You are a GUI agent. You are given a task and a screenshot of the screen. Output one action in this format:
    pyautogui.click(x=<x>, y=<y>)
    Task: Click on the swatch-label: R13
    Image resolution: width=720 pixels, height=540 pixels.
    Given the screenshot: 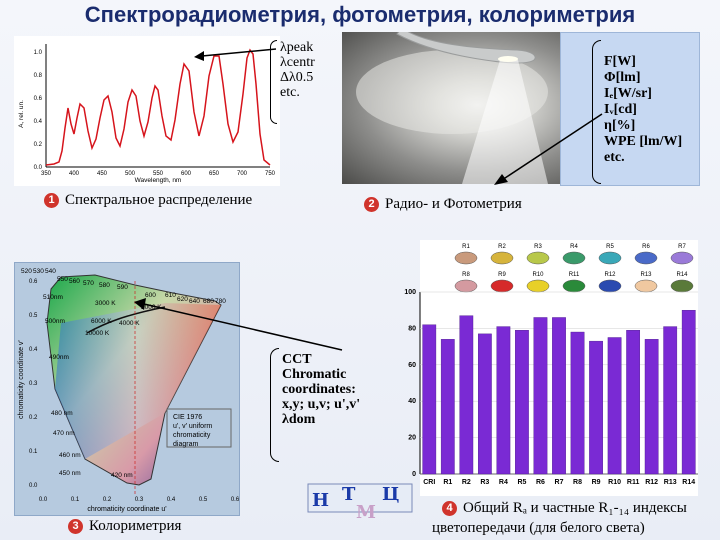 What is the action you would take?
    pyautogui.click(x=646, y=275)
    